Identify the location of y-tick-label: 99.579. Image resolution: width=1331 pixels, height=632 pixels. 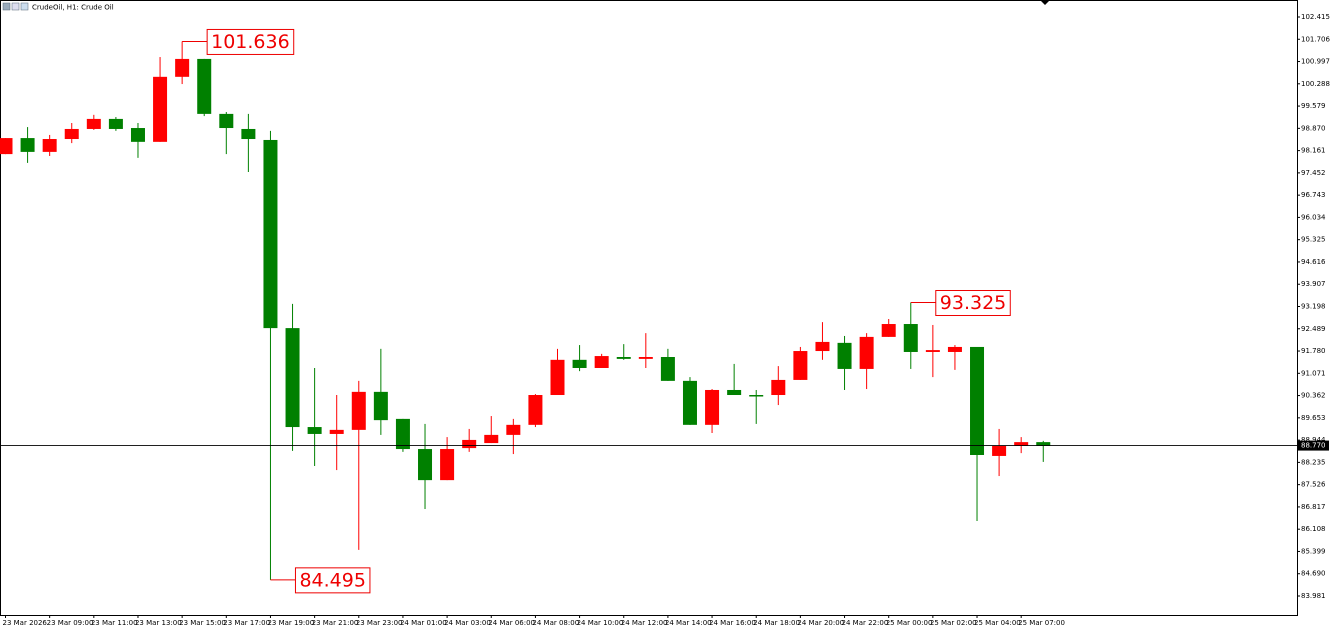
(1313, 106).